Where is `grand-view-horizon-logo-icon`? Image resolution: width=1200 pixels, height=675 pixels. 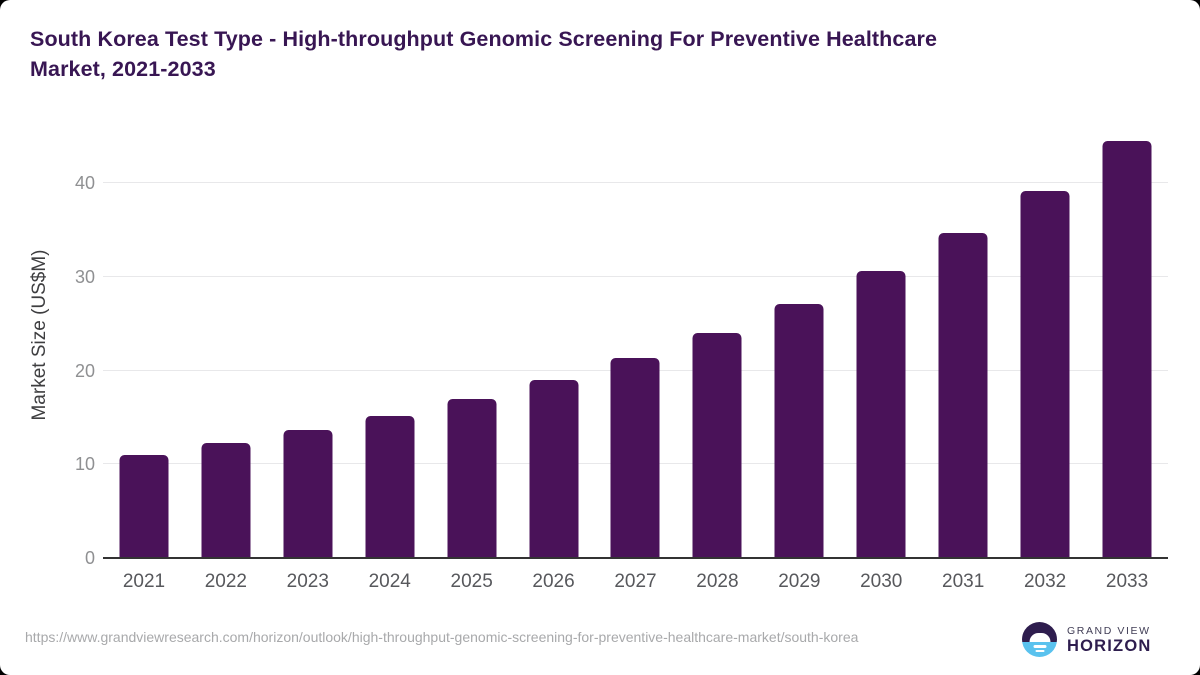
grand-view-horizon-logo-icon is located at coordinates (1039, 639).